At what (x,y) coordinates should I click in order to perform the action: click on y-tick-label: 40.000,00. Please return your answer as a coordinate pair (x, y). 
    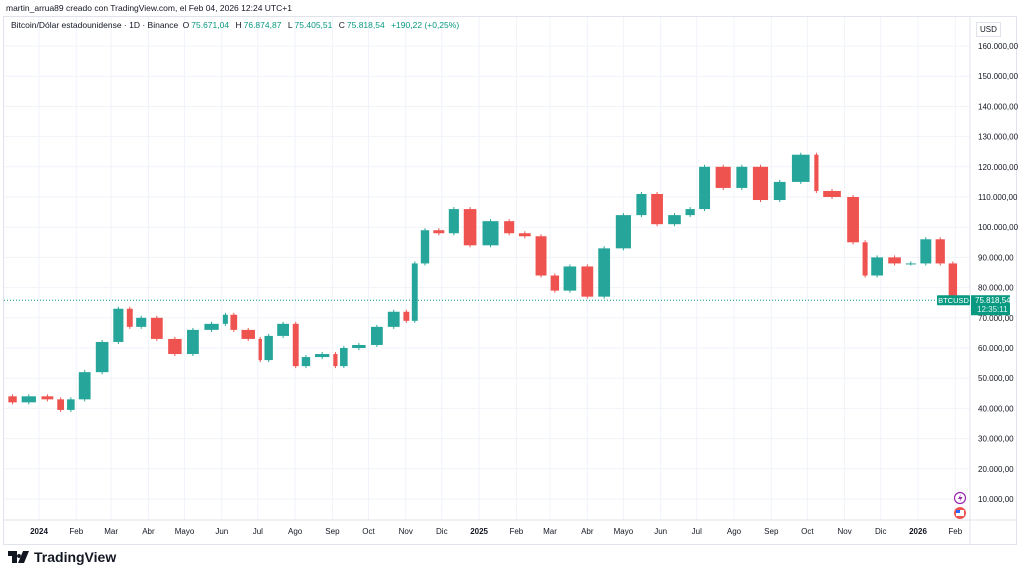
    Looking at the image, I should click on (996, 408).